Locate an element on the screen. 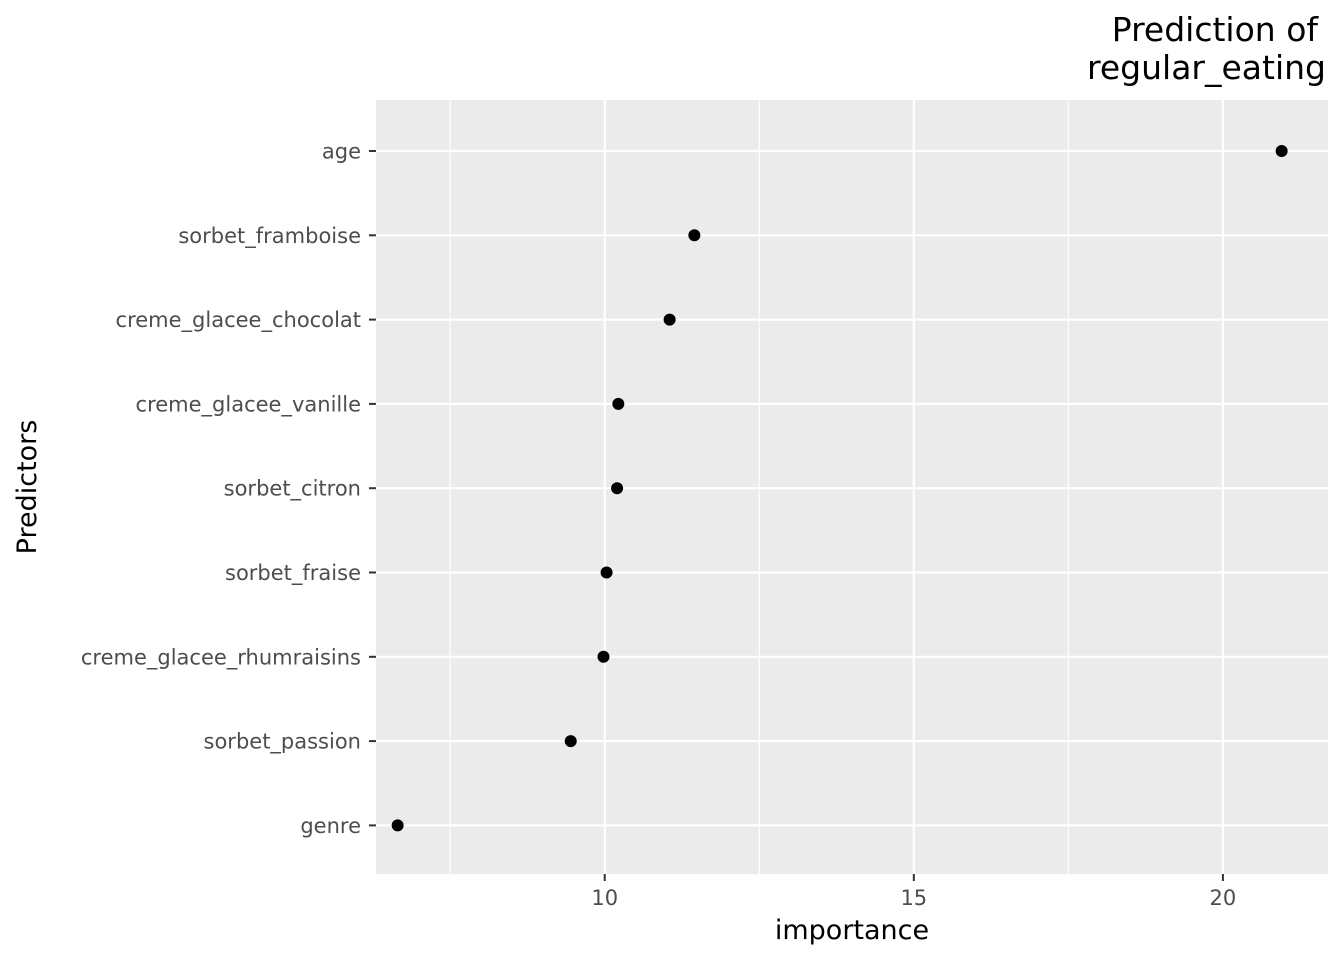 The height and width of the screenshot is (960, 1344). y-tick-label: creme_glacee_rhumraisins is located at coordinates (221, 657).